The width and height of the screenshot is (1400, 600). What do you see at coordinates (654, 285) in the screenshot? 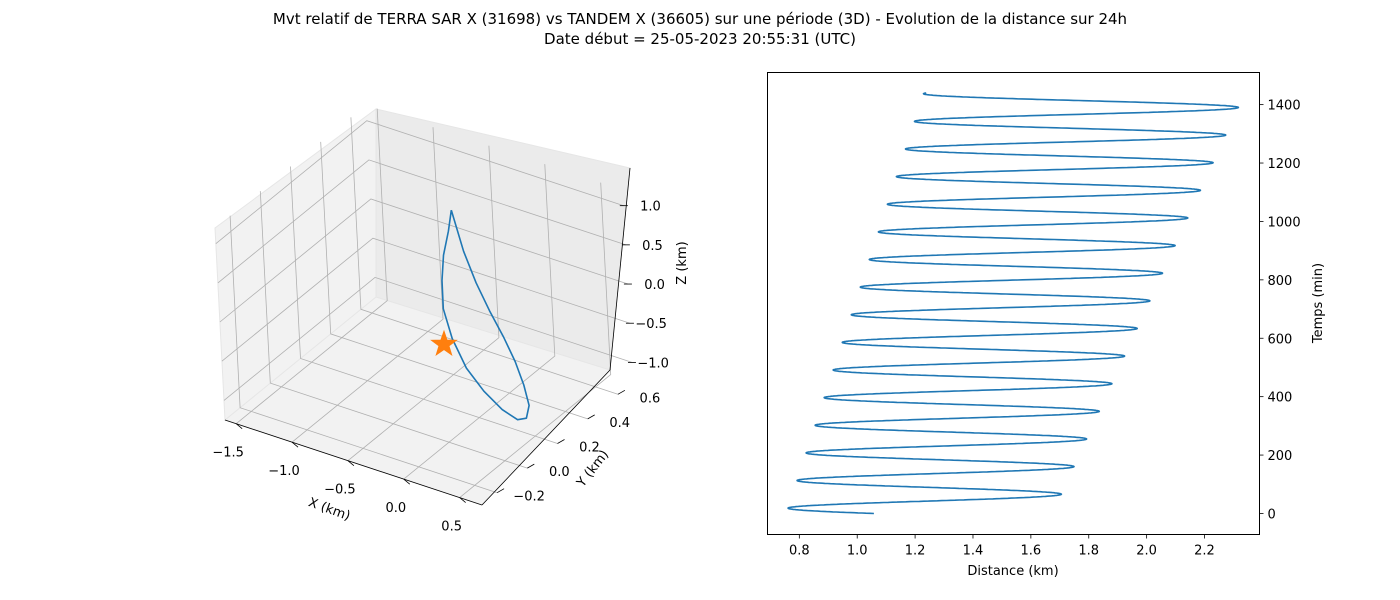
I see `axis-z-tick-label: 0.0` at bounding box center [654, 285].